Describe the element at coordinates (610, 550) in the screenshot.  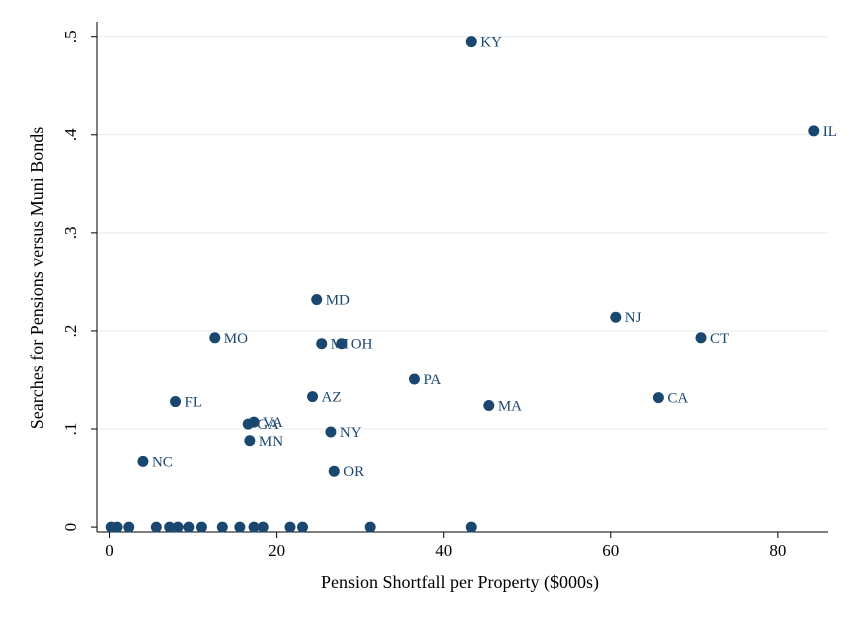
I see `x-tick-label-3: 60` at that location.